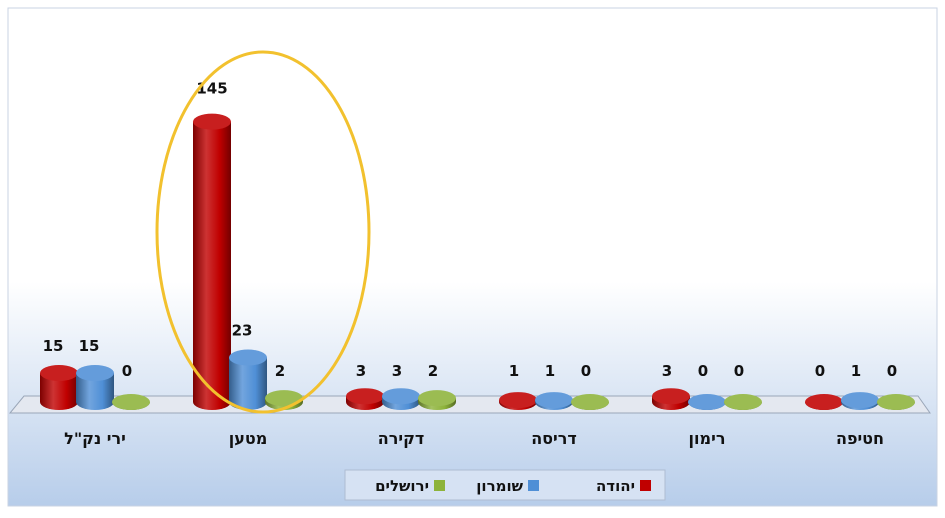 The image size is (945, 518). I want to click on value-label-2-1: 3, so click(397, 371).